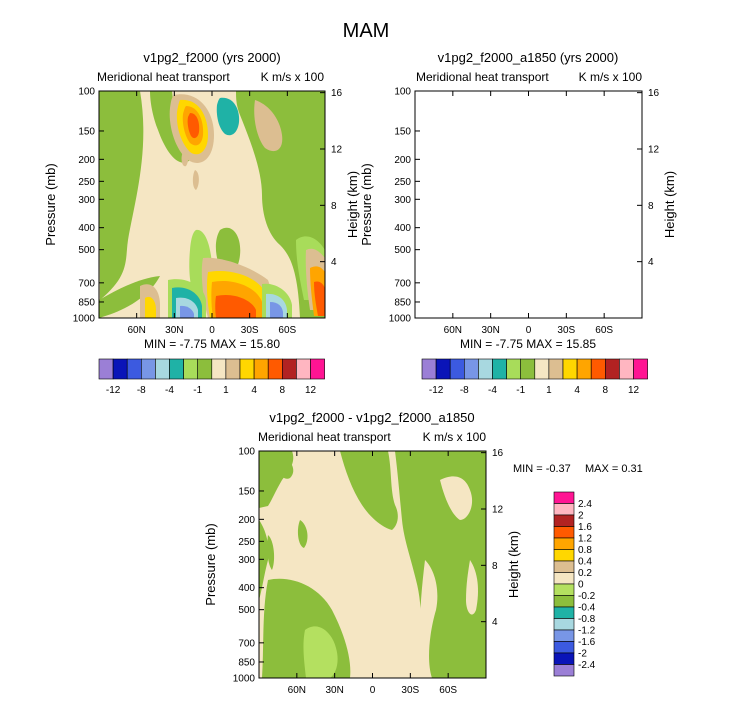  Describe the element at coordinates (334, 690) in the screenshot. I see `panel-3-xtick-label: 30N` at that location.